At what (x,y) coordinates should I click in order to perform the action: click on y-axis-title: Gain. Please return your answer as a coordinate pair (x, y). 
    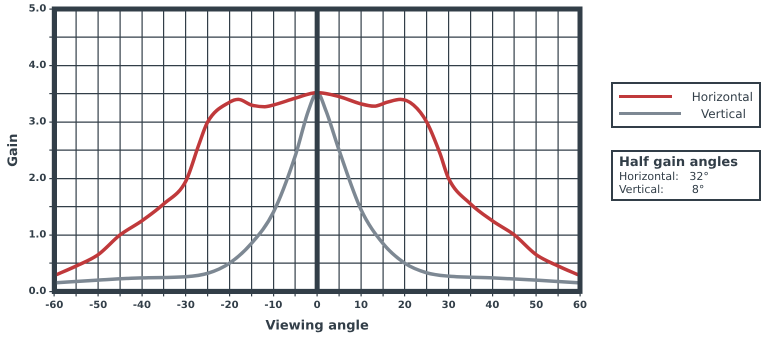
    Looking at the image, I should click on (14, 150).